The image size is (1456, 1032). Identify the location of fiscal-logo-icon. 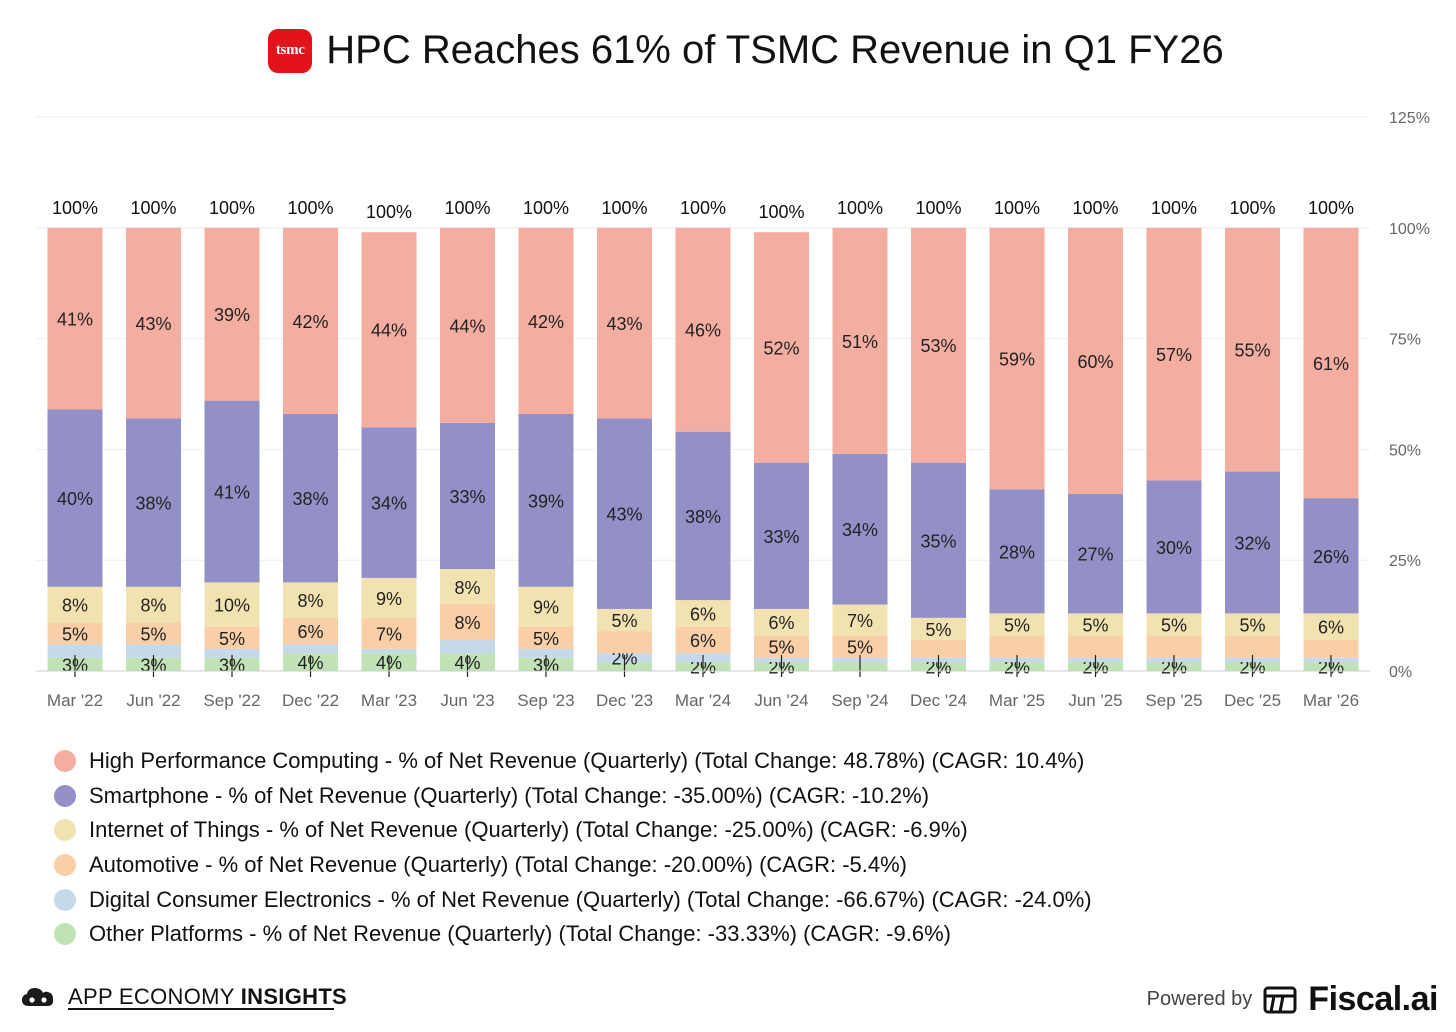
(1280, 999).